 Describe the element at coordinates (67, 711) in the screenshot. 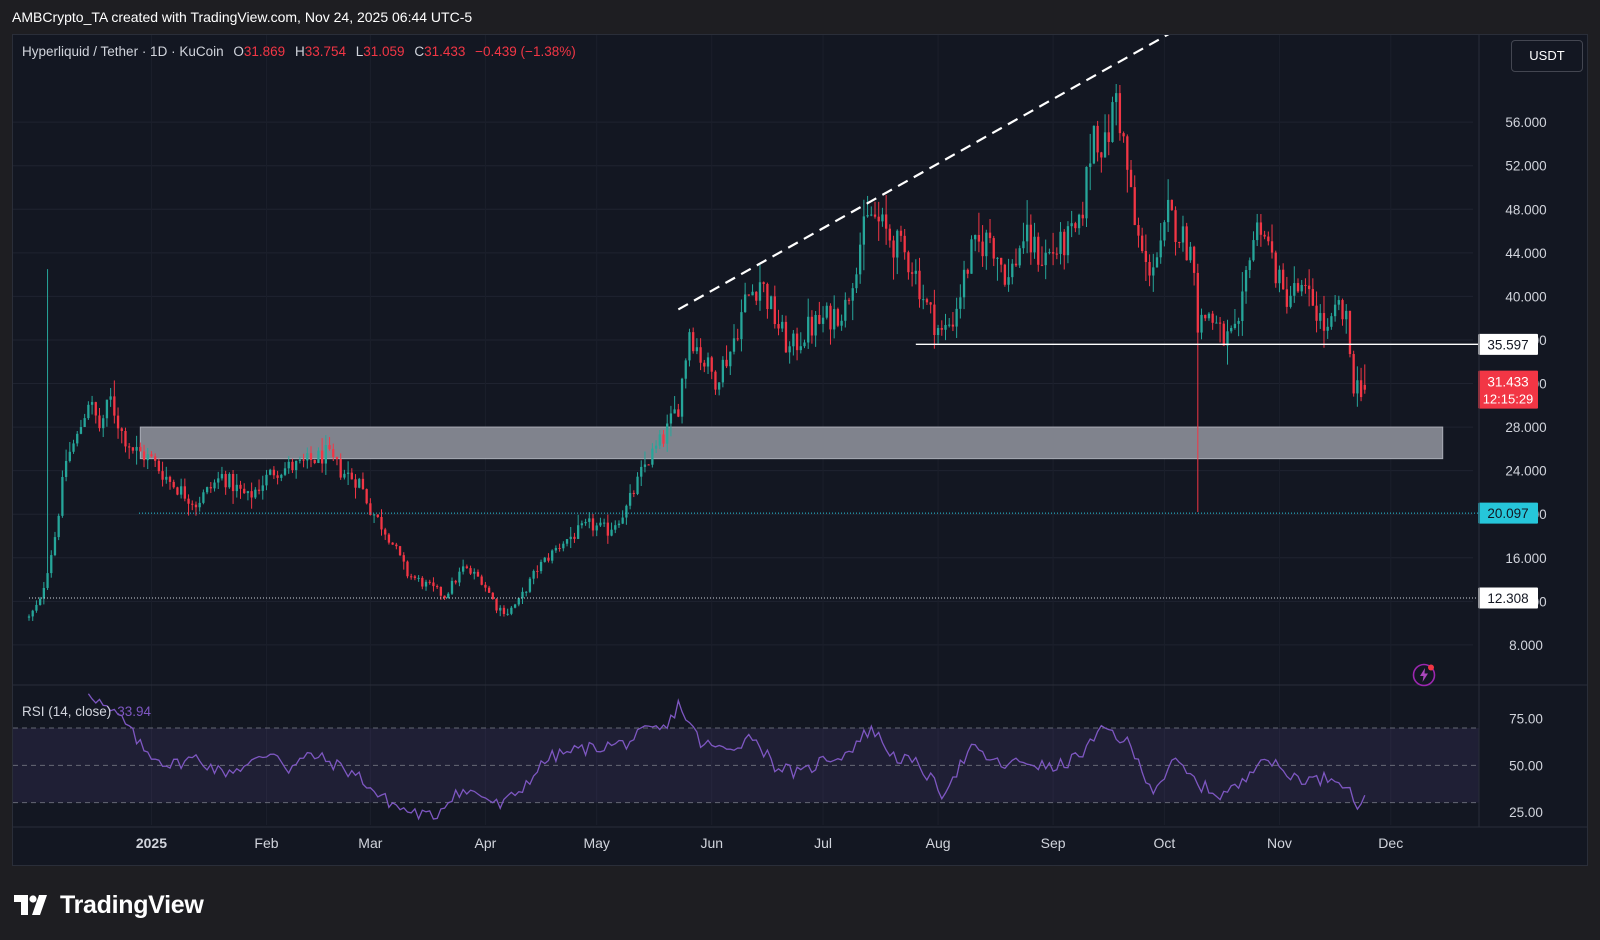

I see `rsi-title: RSI (14, close)` at that location.